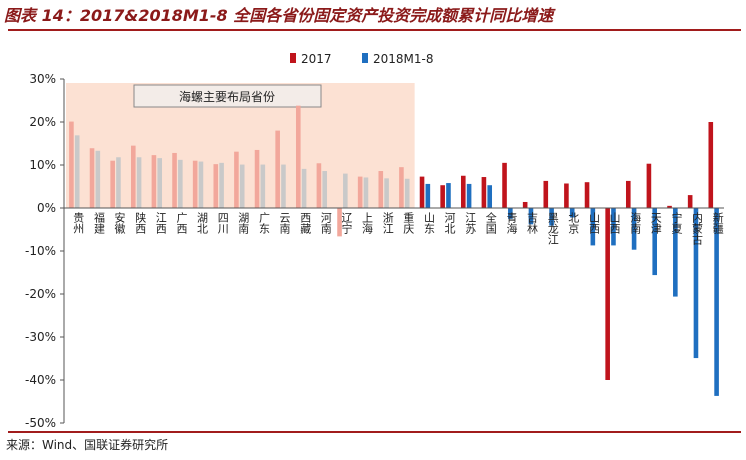 The width and height of the screenshot is (746, 460). What do you see at coordinates (676, 222) in the screenshot?
I see `x-tick-label: 宁夏` at bounding box center [676, 222].